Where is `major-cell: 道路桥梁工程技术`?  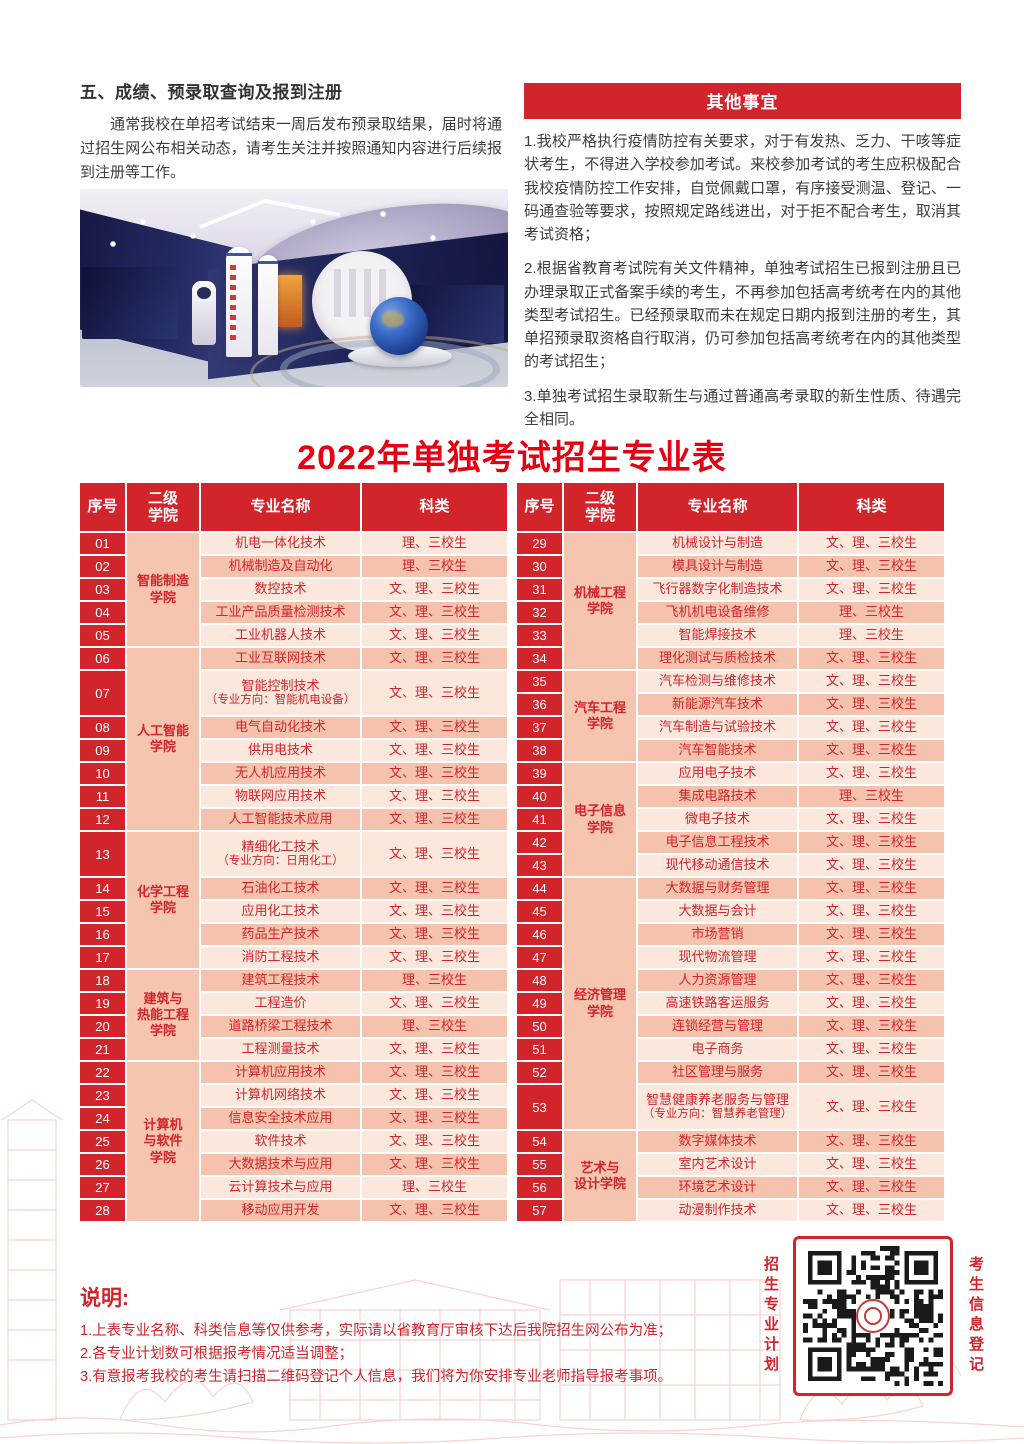
major-cell: 道路桥梁工程技术 is located at coordinates (280, 1026).